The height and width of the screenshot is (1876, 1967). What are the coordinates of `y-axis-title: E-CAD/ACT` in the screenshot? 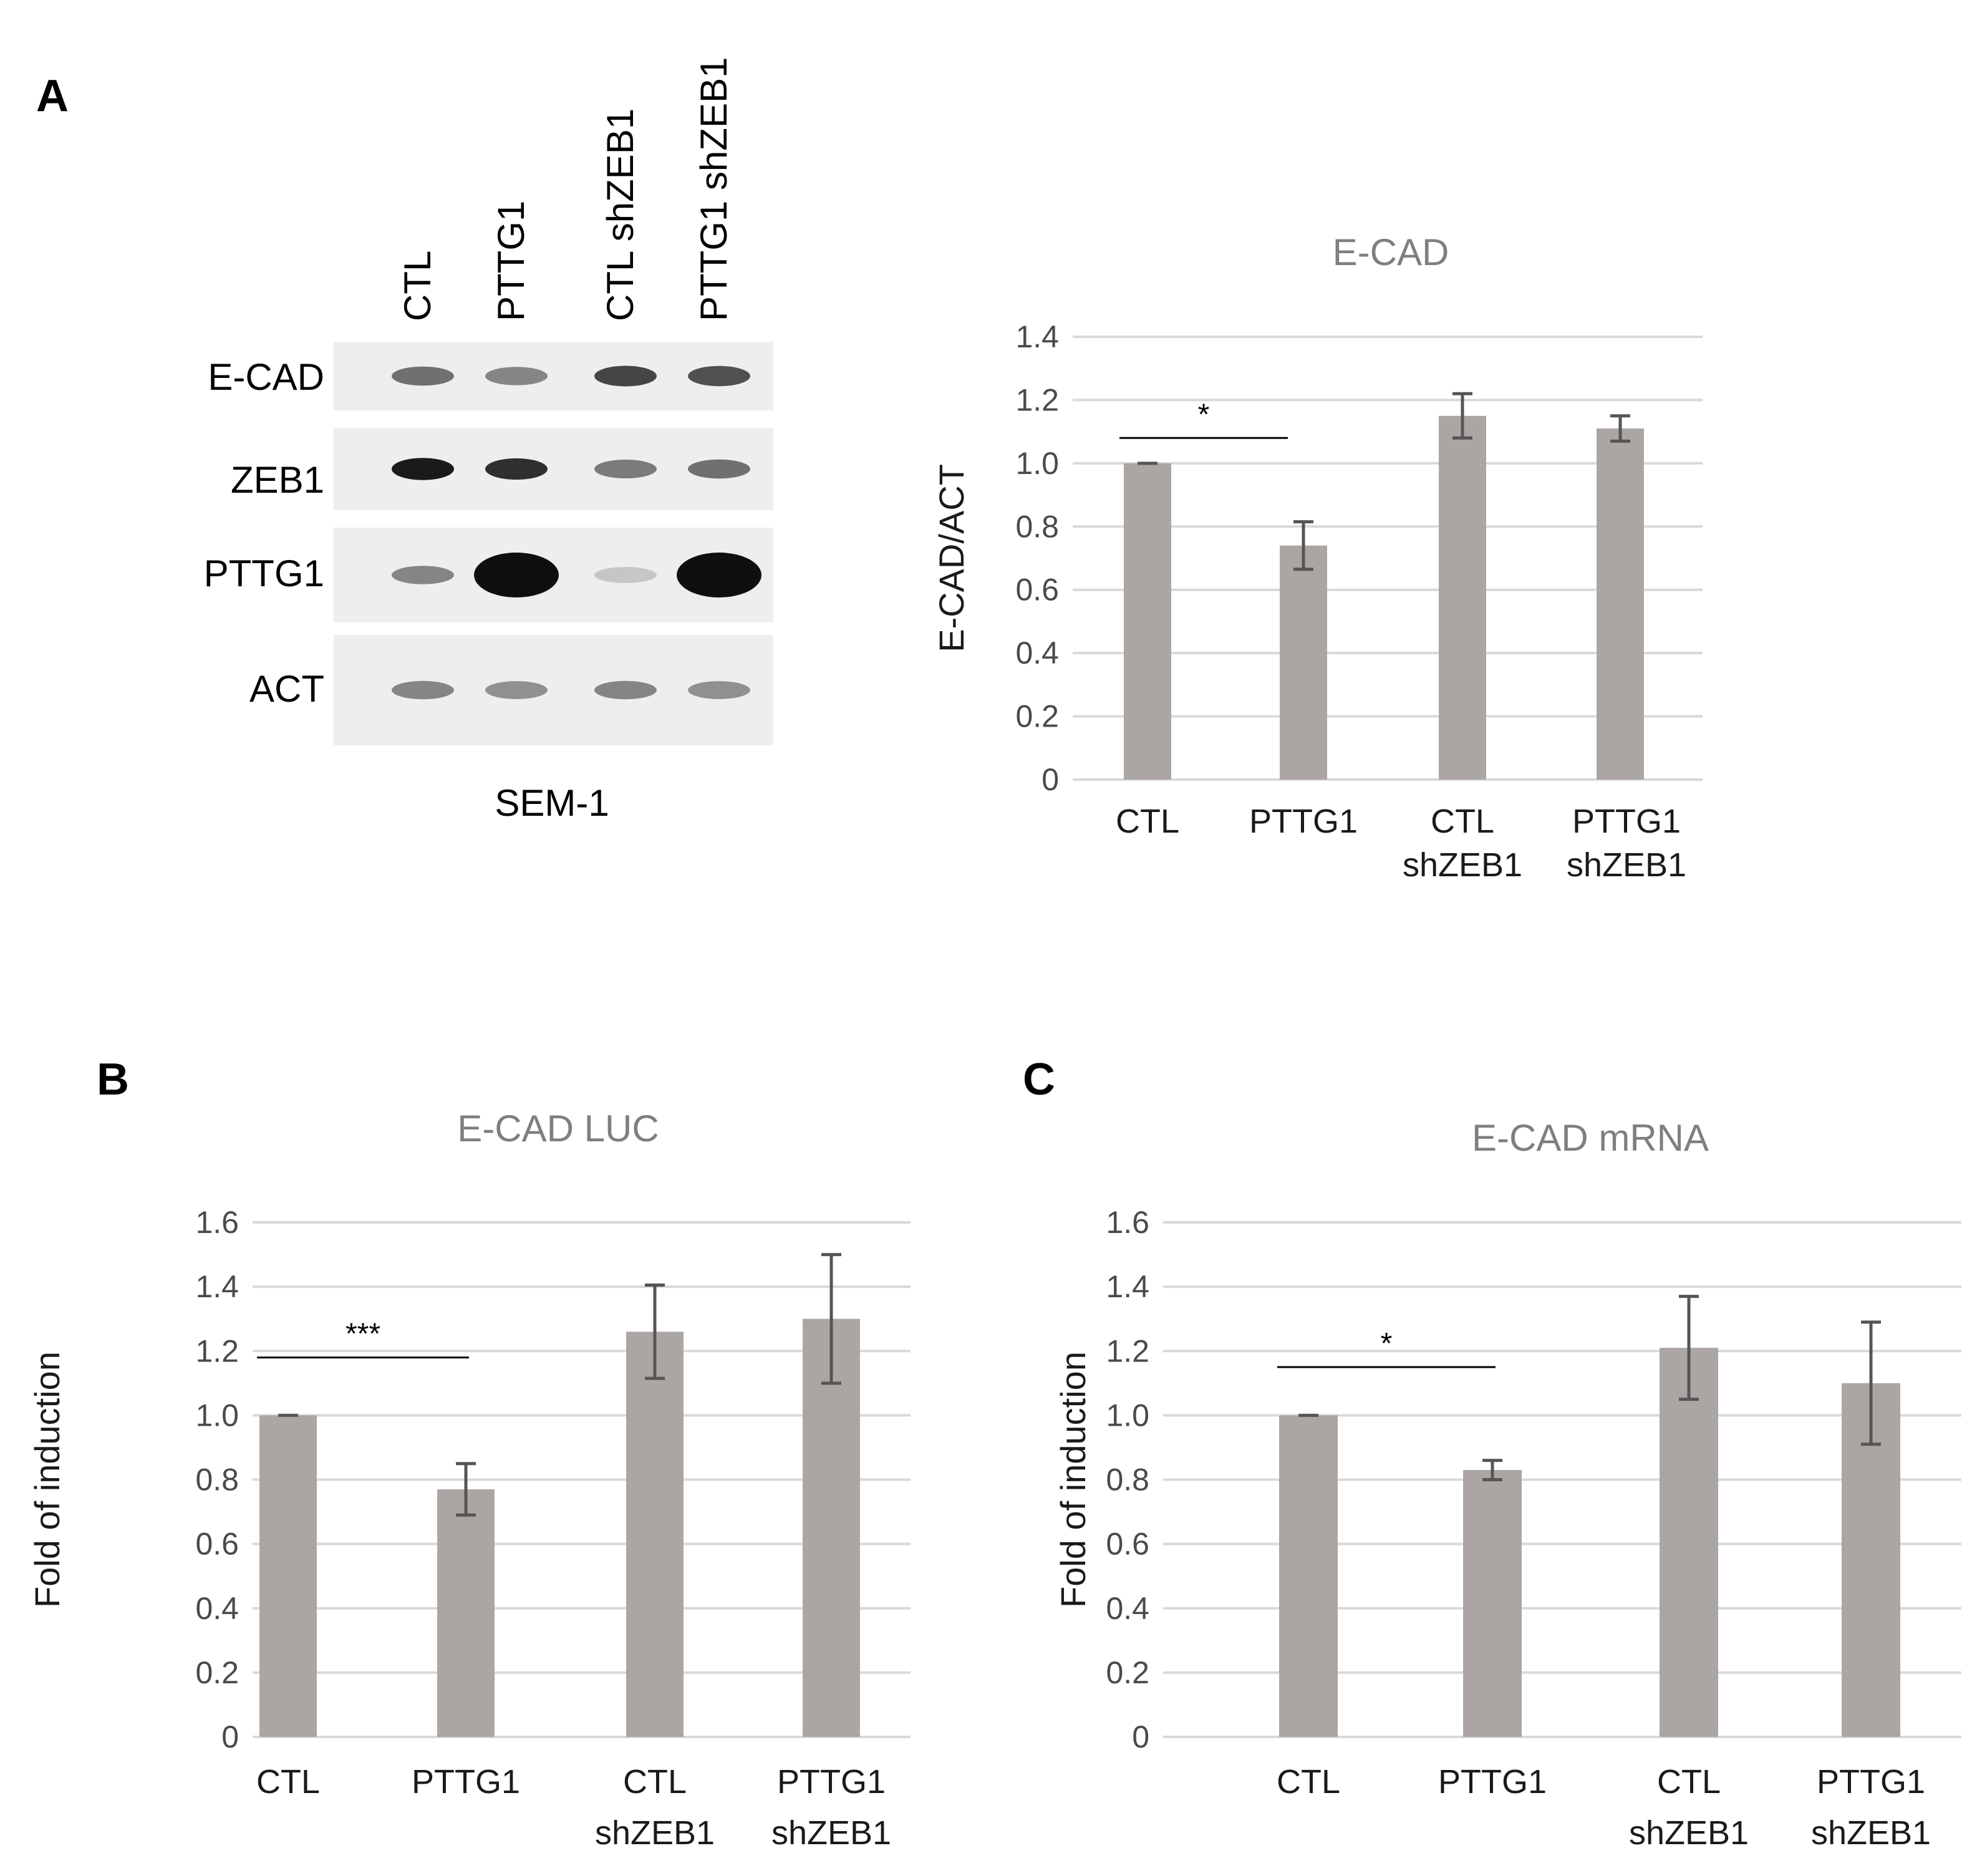 It's located at (951, 558).